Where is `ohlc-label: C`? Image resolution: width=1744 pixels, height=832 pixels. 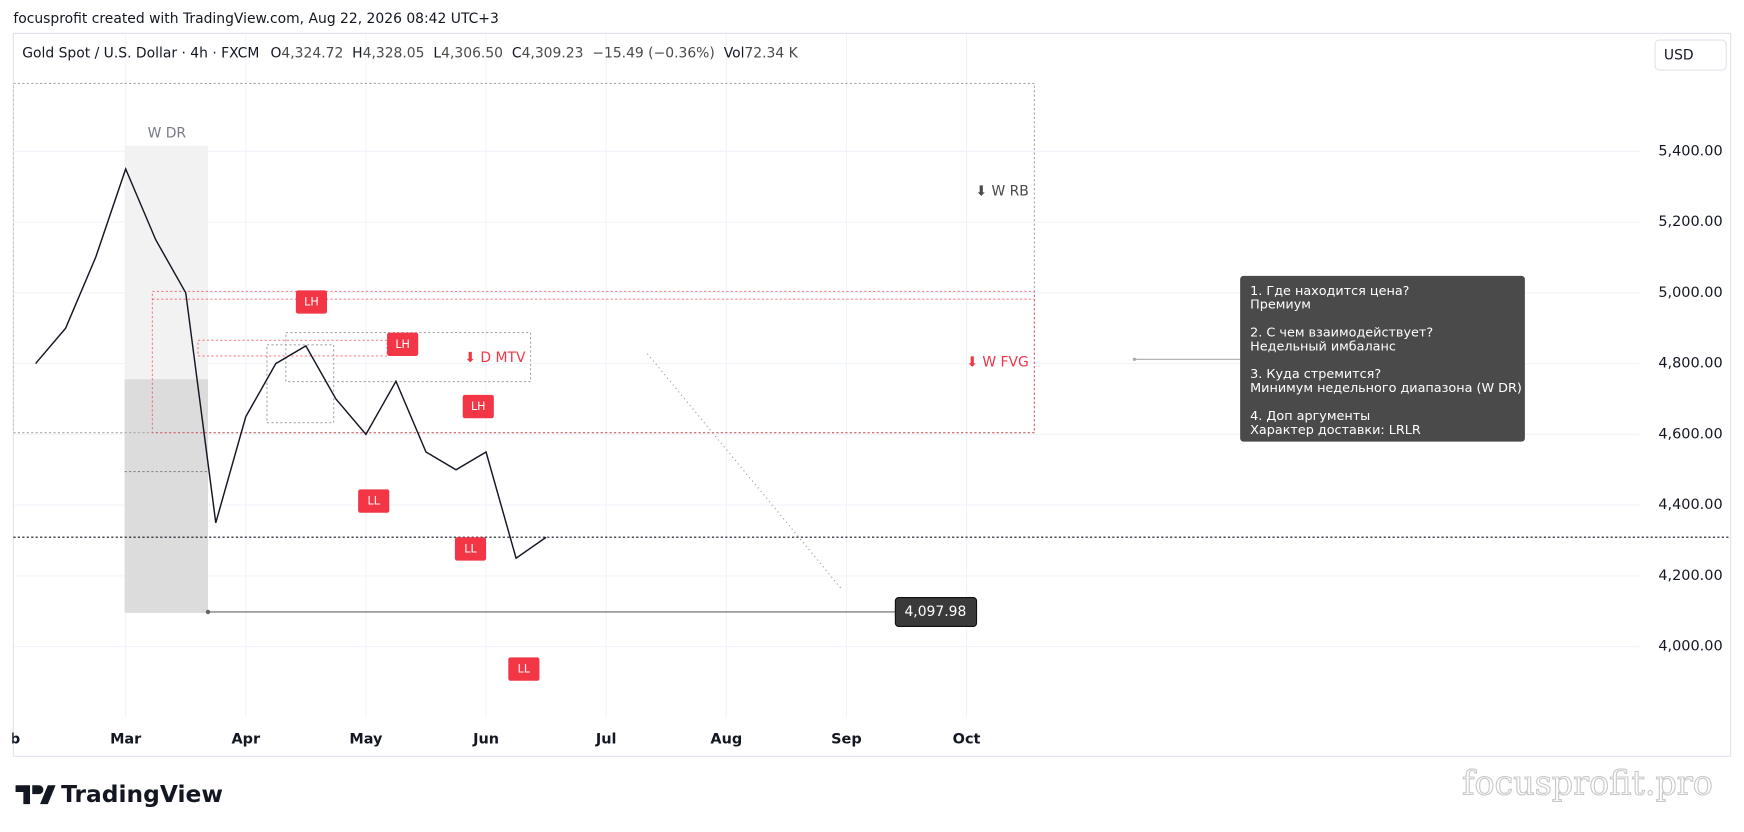
ohlc-label: C is located at coordinates (517, 53).